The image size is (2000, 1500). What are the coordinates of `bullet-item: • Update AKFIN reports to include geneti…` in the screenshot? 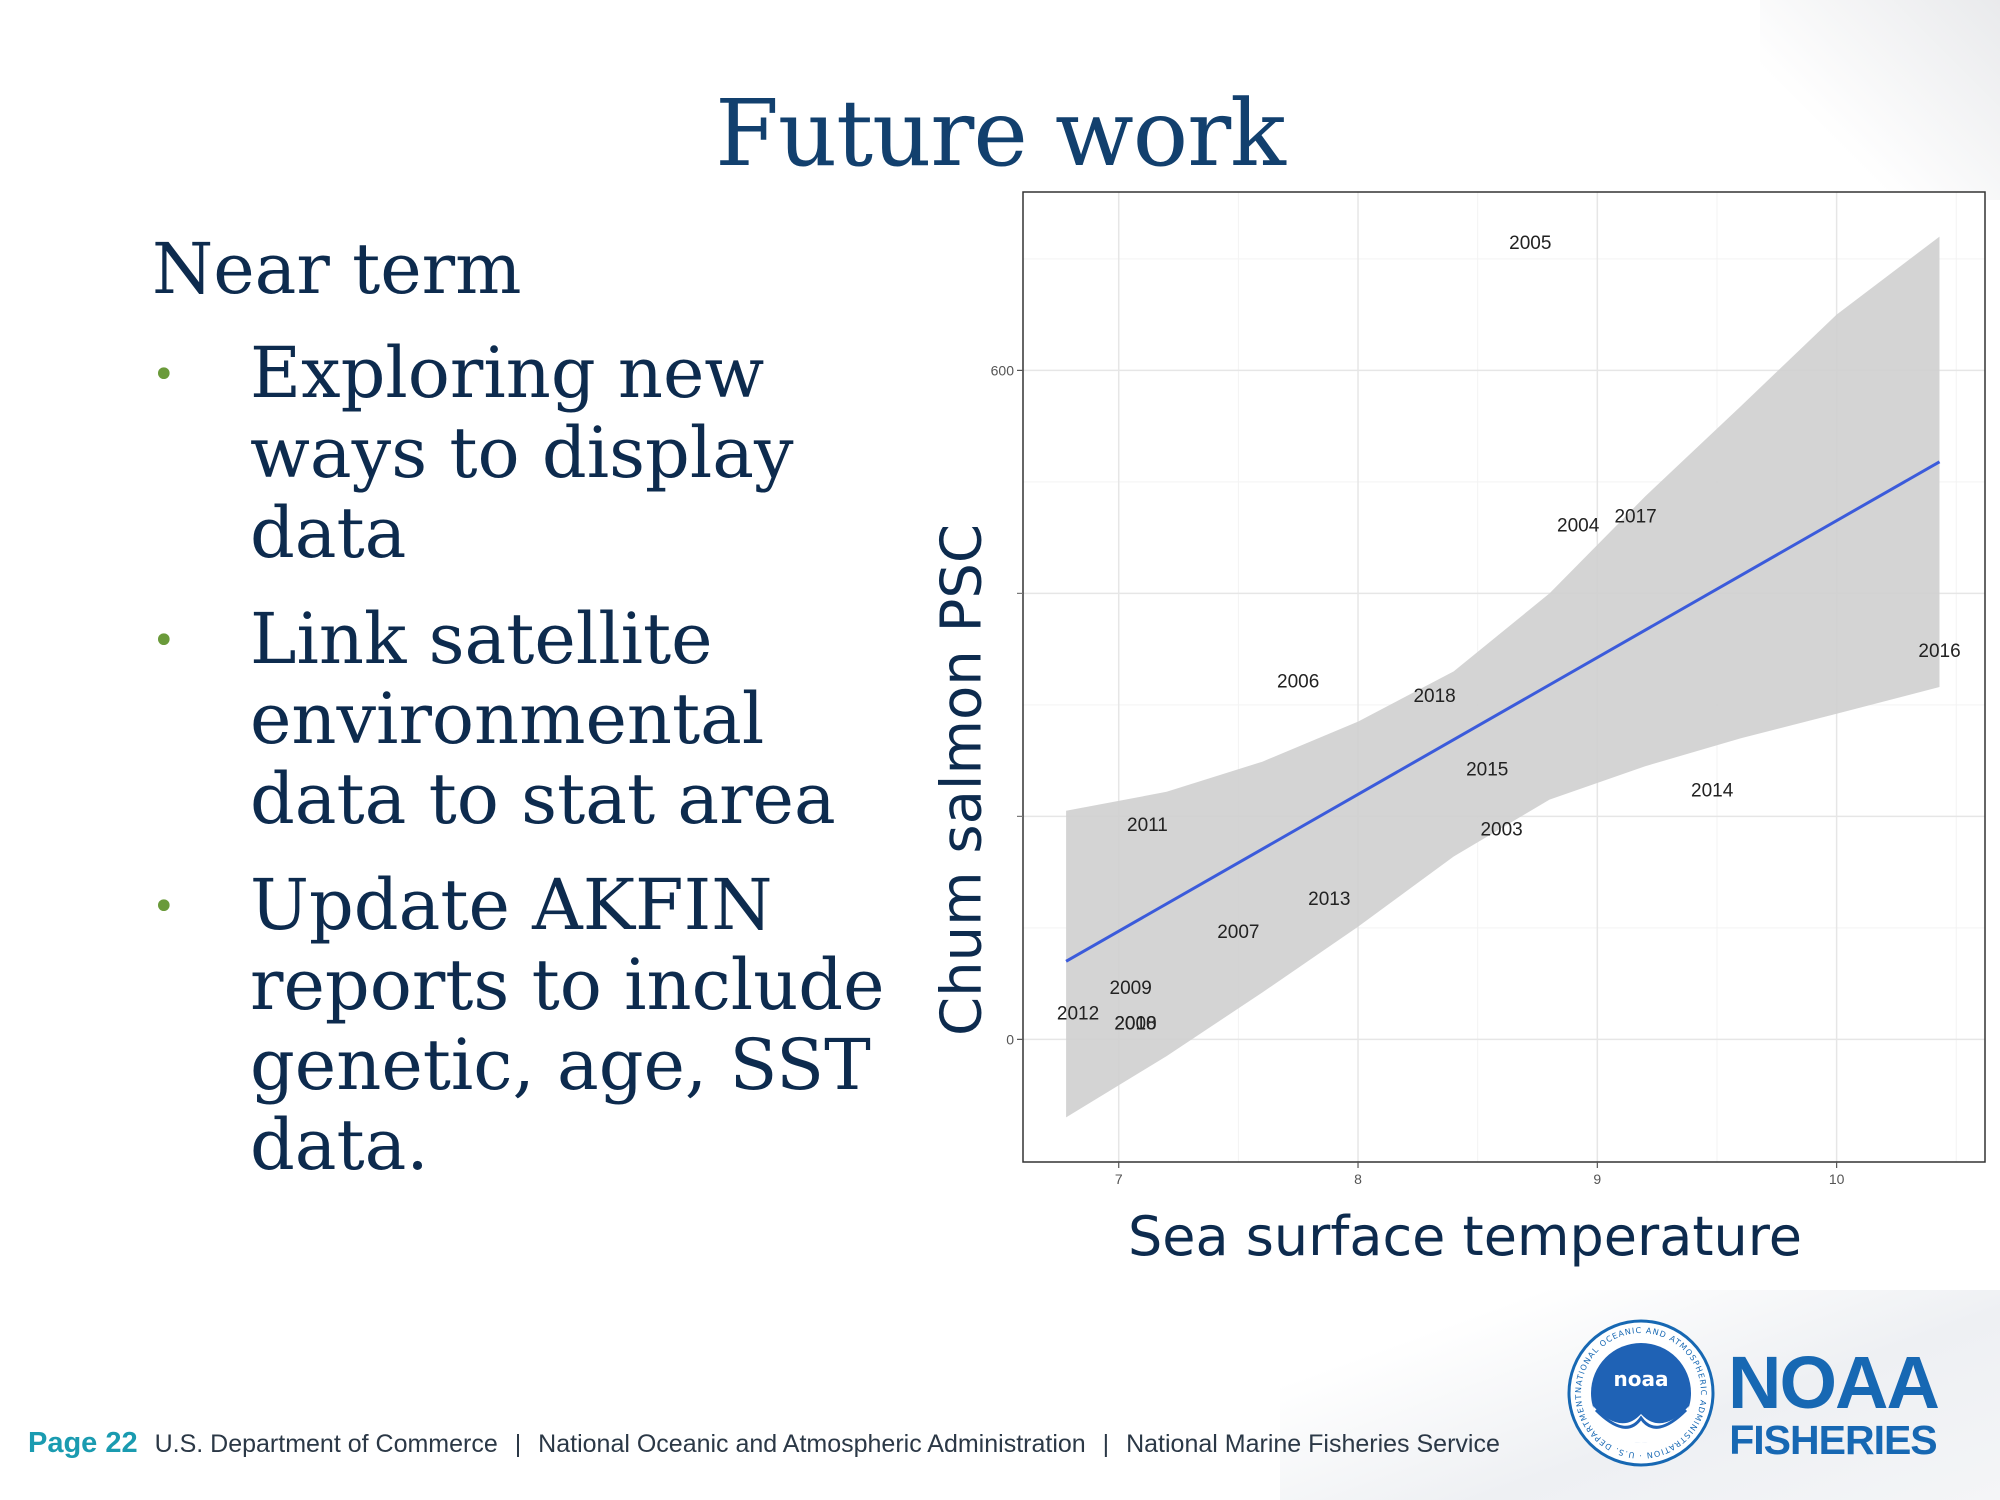 It's located at (538, 1025).